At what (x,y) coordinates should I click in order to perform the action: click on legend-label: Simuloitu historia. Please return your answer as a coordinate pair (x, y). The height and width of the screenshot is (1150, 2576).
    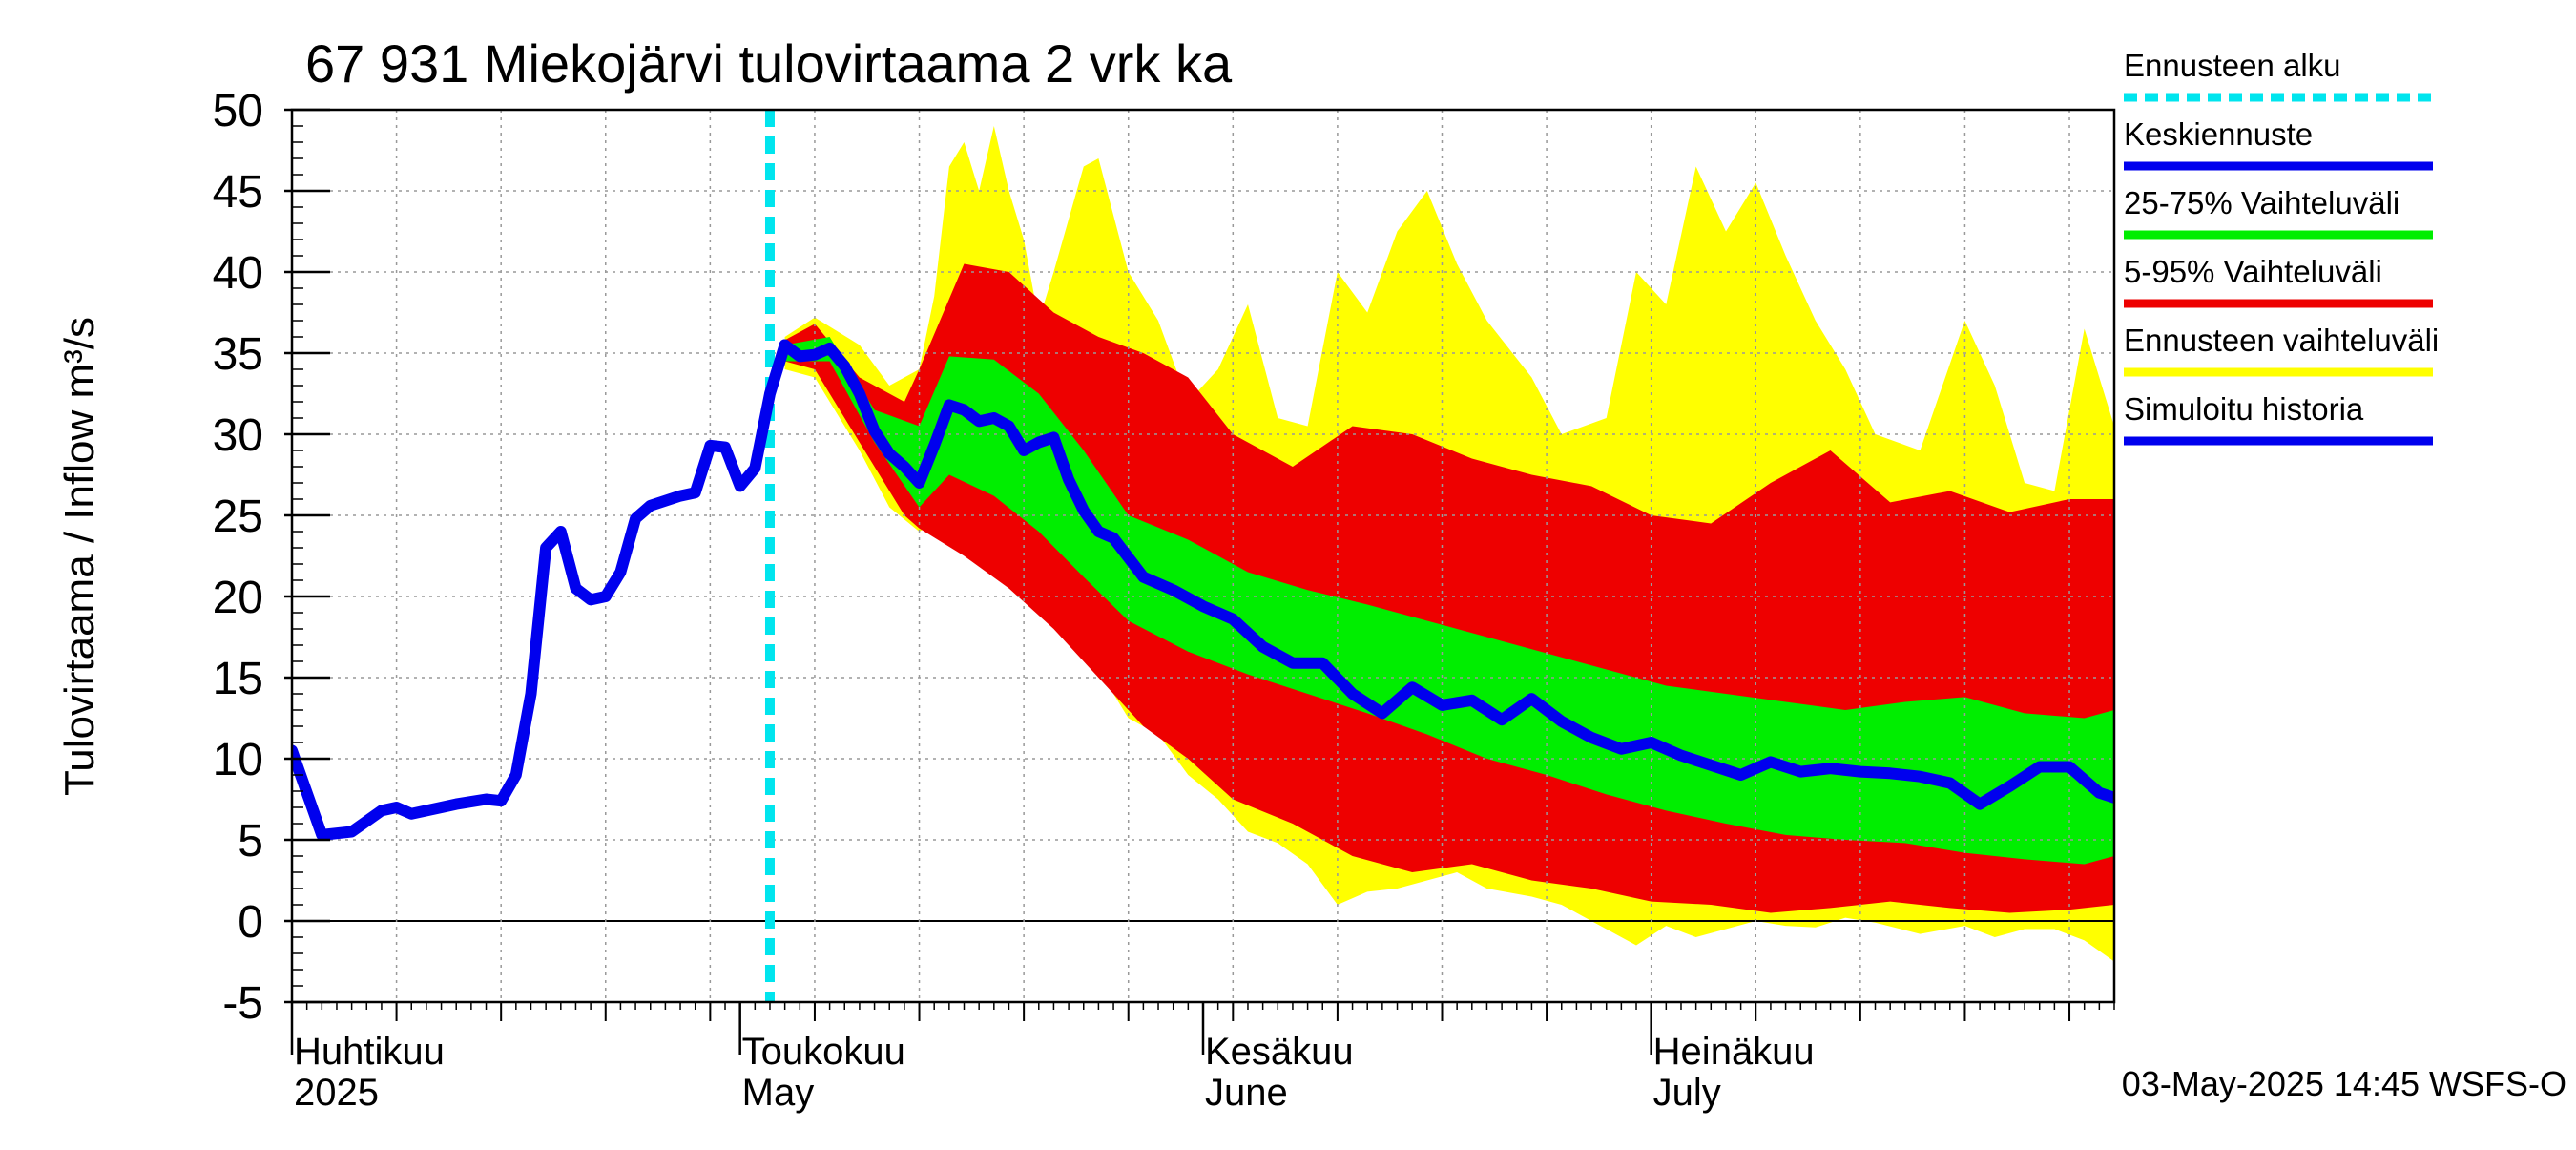
    Looking at the image, I should click on (2244, 409).